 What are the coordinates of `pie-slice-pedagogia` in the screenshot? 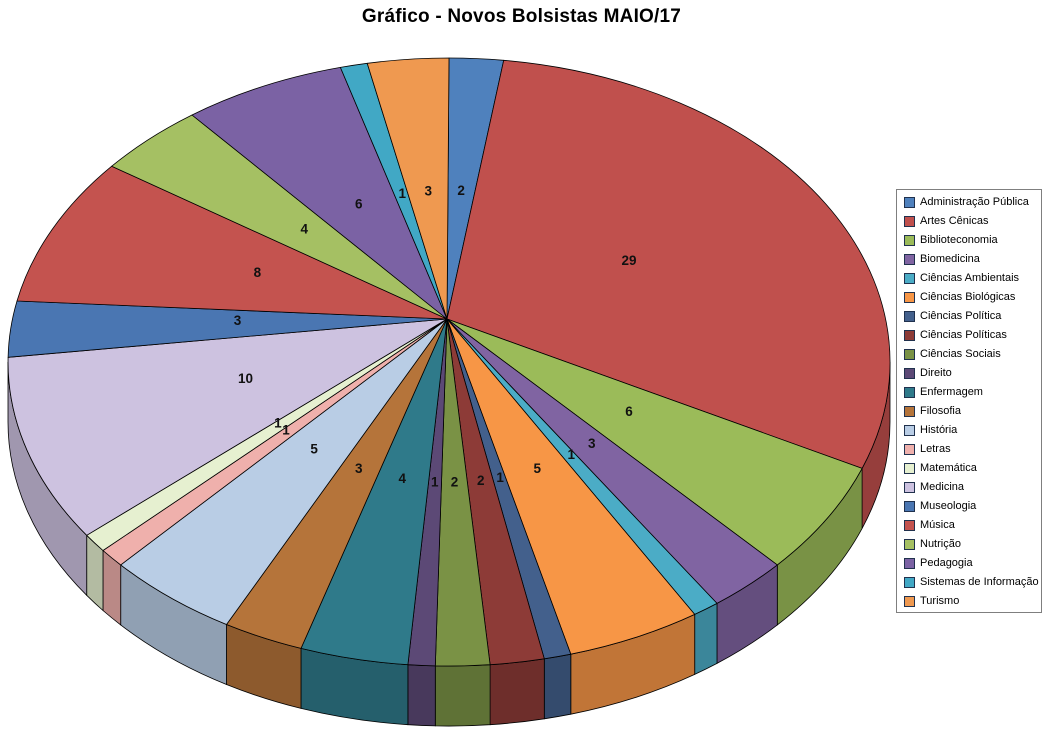 It's located at (319, 193).